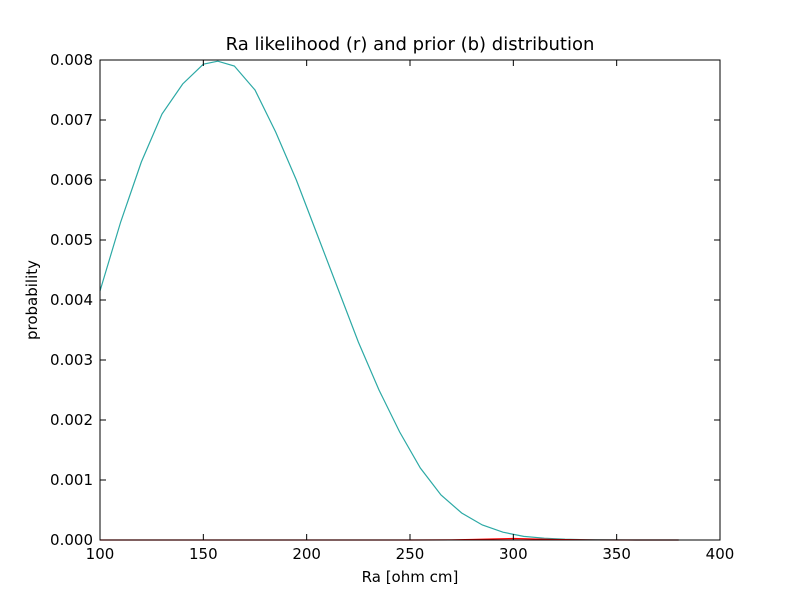 The height and width of the screenshot is (600, 800). Describe the element at coordinates (720, 554) in the screenshot. I see `x-tick-label: 400` at that location.